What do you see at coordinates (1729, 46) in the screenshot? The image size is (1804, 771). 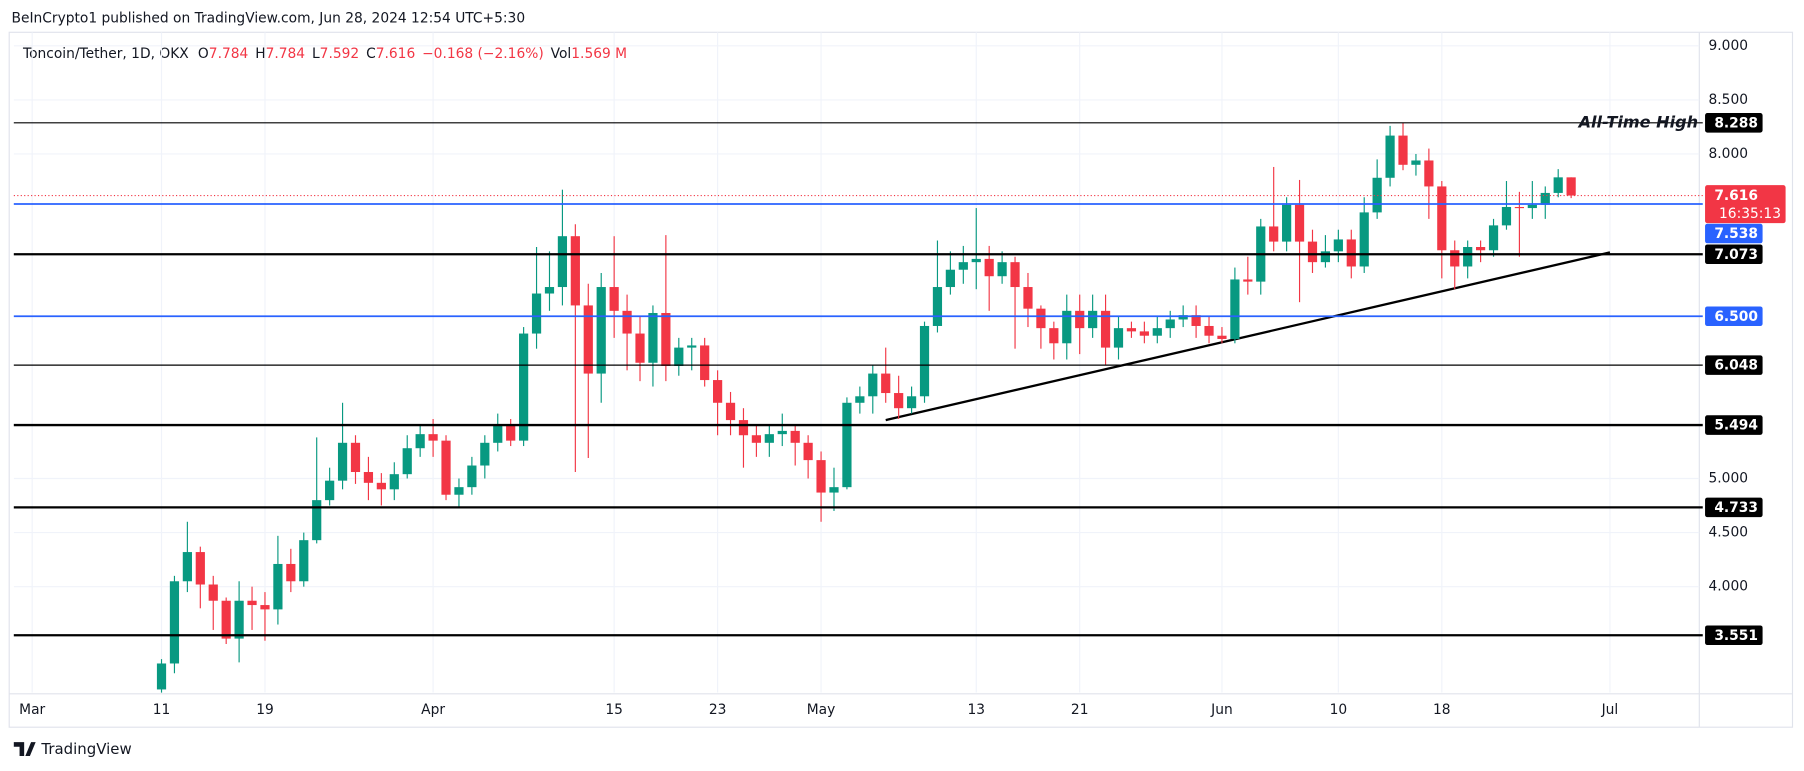 I see `y-tick-label: 9.000` at bounding box center [1729, 46].